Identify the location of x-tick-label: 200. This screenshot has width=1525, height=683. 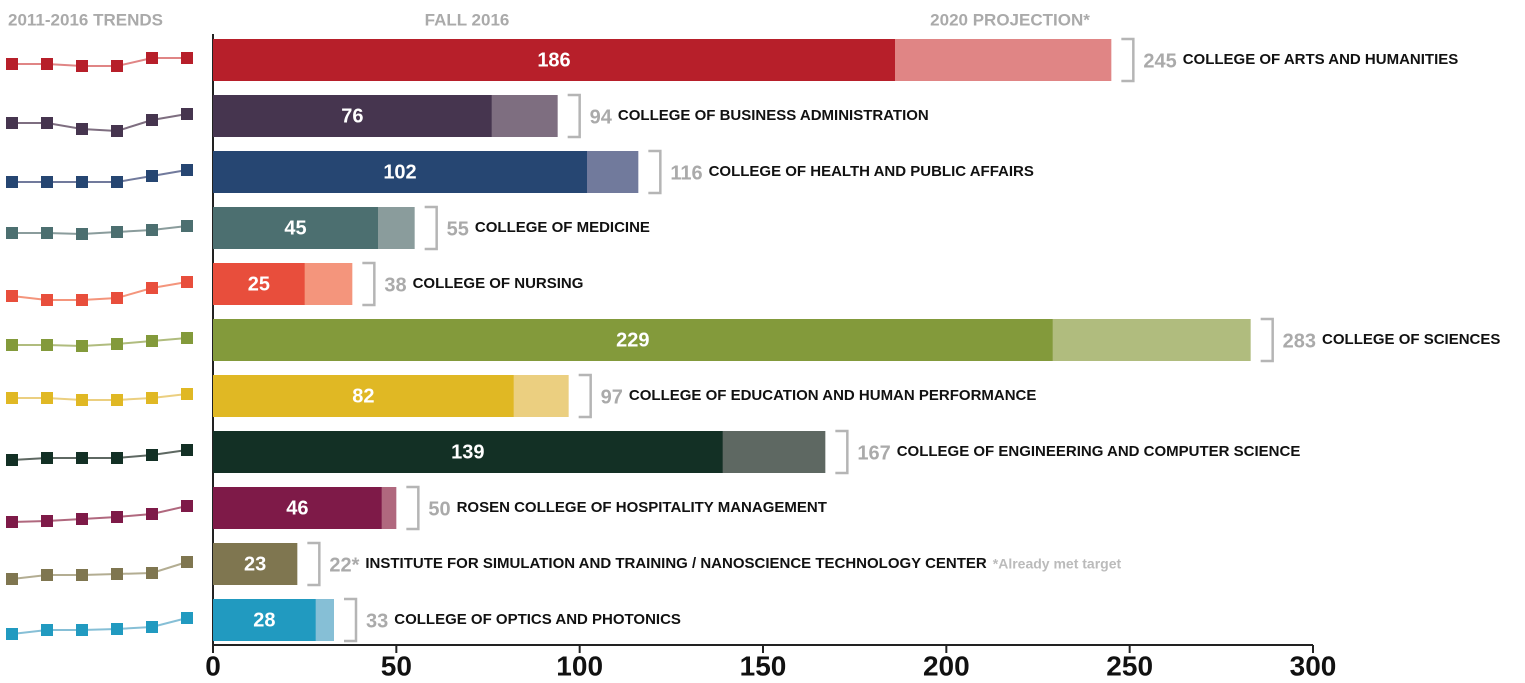
(946, 665).